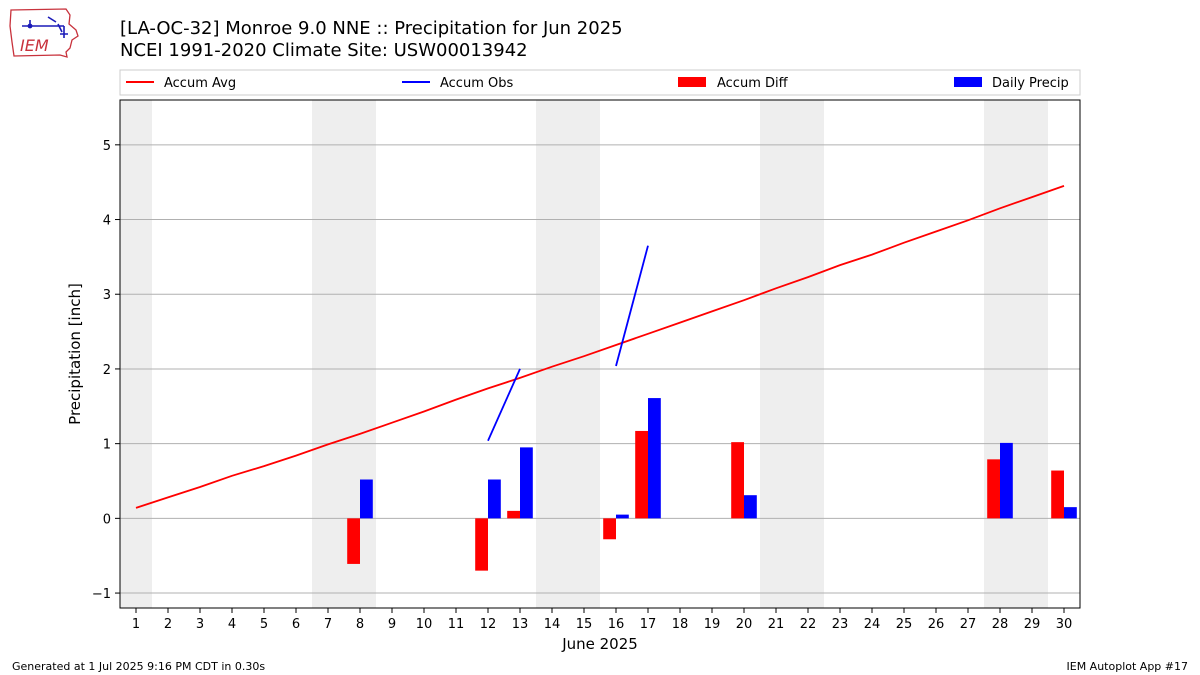 The width and height of the screenshot is (1200, 675). Describe the element at coordinates (616, 624) in the screenshot. I see `x-tick-label-16: 16` at that location.